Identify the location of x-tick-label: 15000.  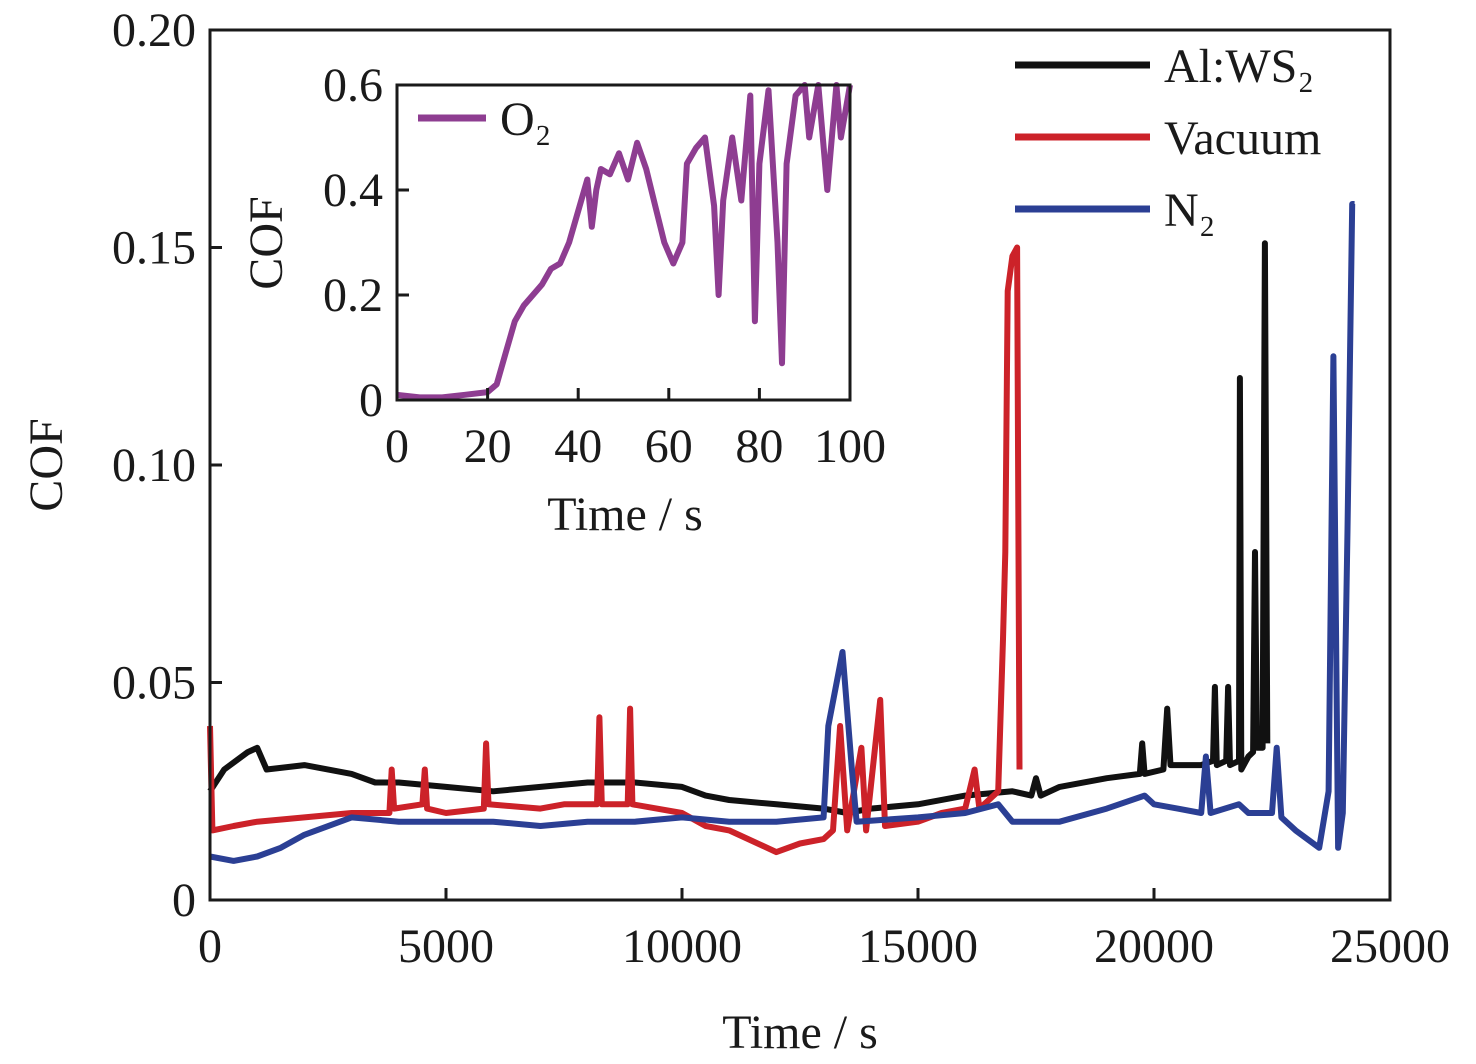
(918, 946).